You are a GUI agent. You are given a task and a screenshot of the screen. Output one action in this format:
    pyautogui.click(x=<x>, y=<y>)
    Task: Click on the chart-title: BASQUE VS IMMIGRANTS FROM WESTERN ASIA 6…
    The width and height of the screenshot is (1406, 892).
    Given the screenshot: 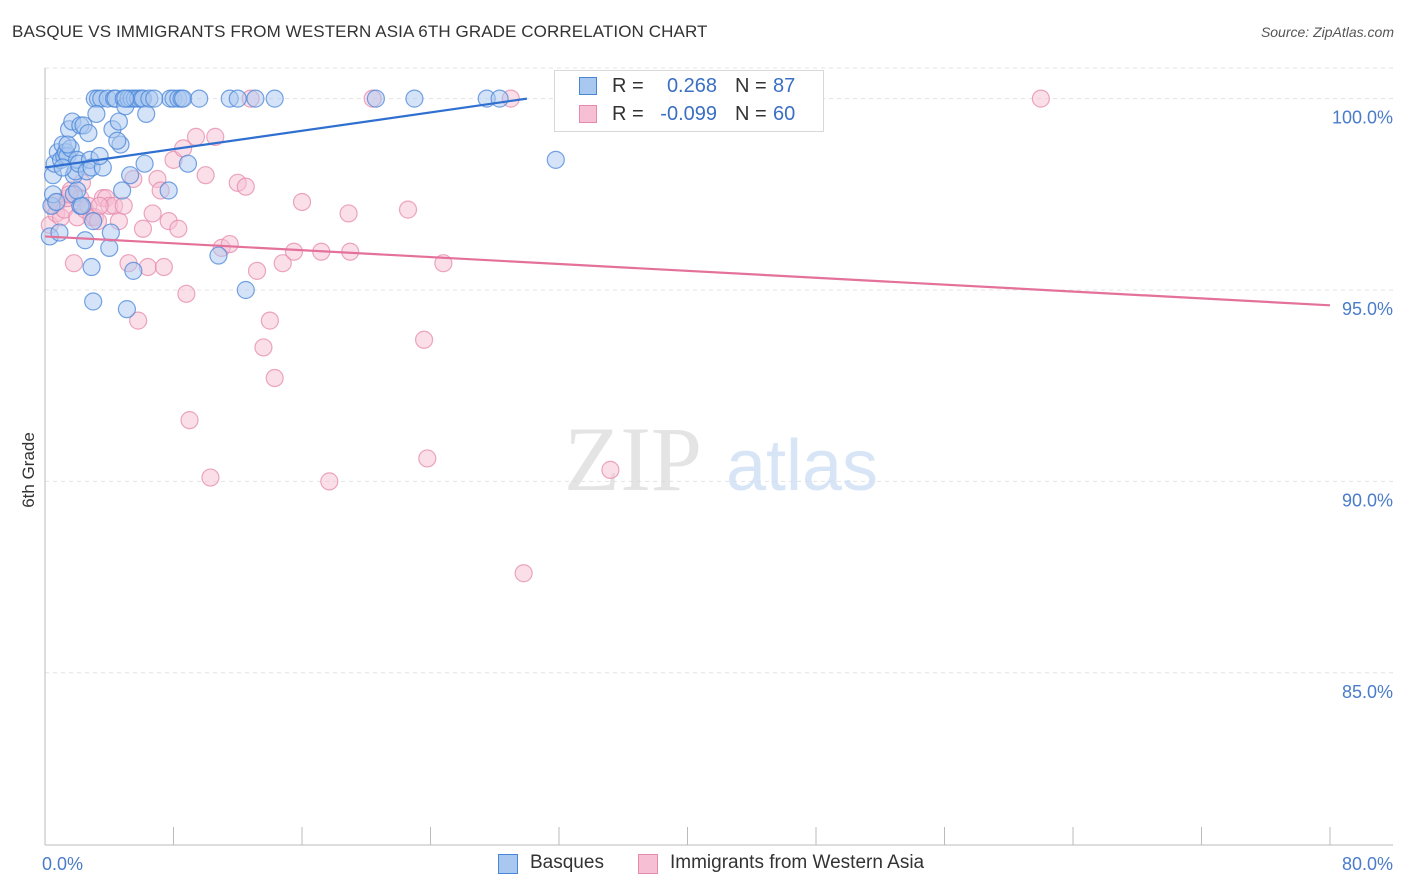 What is the action you would take?
    pyautogui.click(x=360, y=31)
    